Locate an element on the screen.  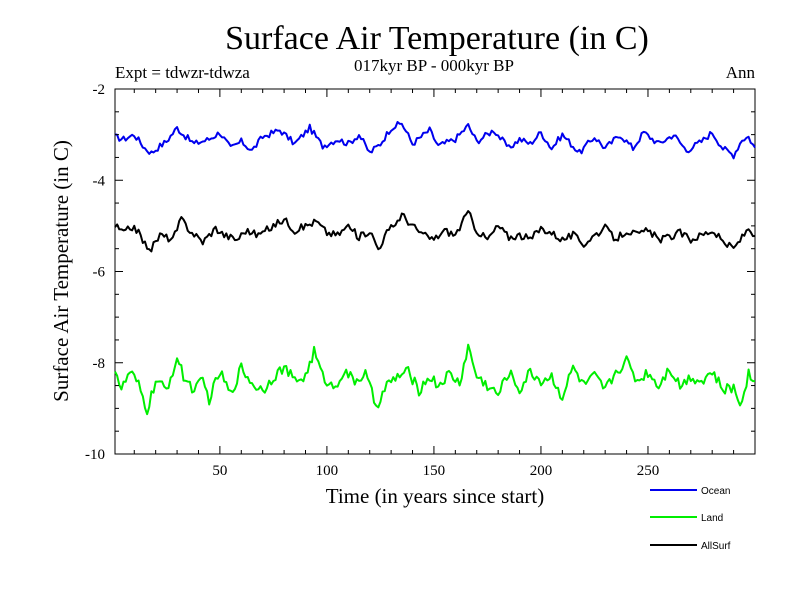
x-axis-label: Time (in years since start) is located at coordinates (435, 496).